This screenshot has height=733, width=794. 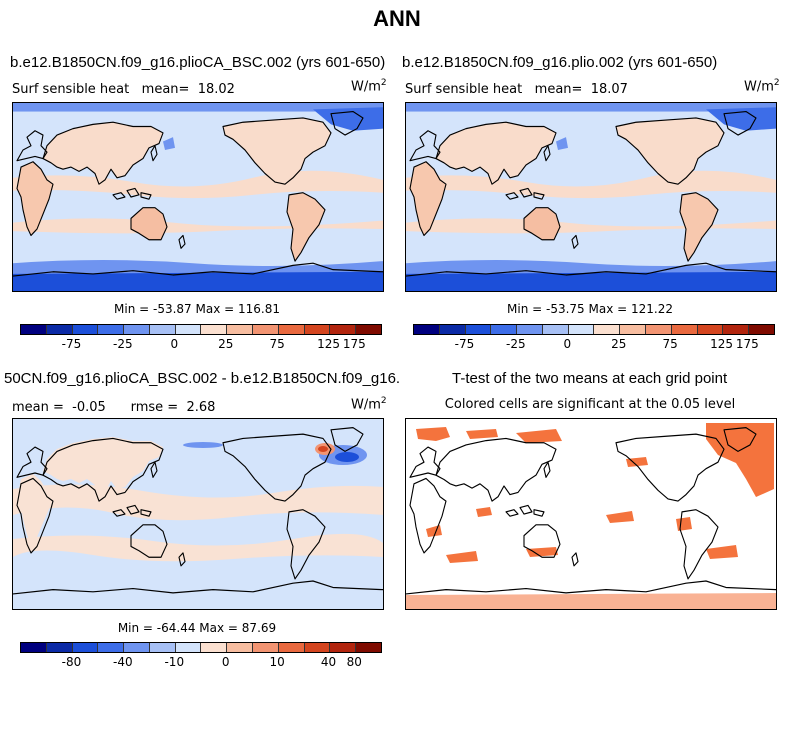 I want to click on panel-variable-top-left: Surf sensible heat mean= 18.02, so click(x=123, y=89).